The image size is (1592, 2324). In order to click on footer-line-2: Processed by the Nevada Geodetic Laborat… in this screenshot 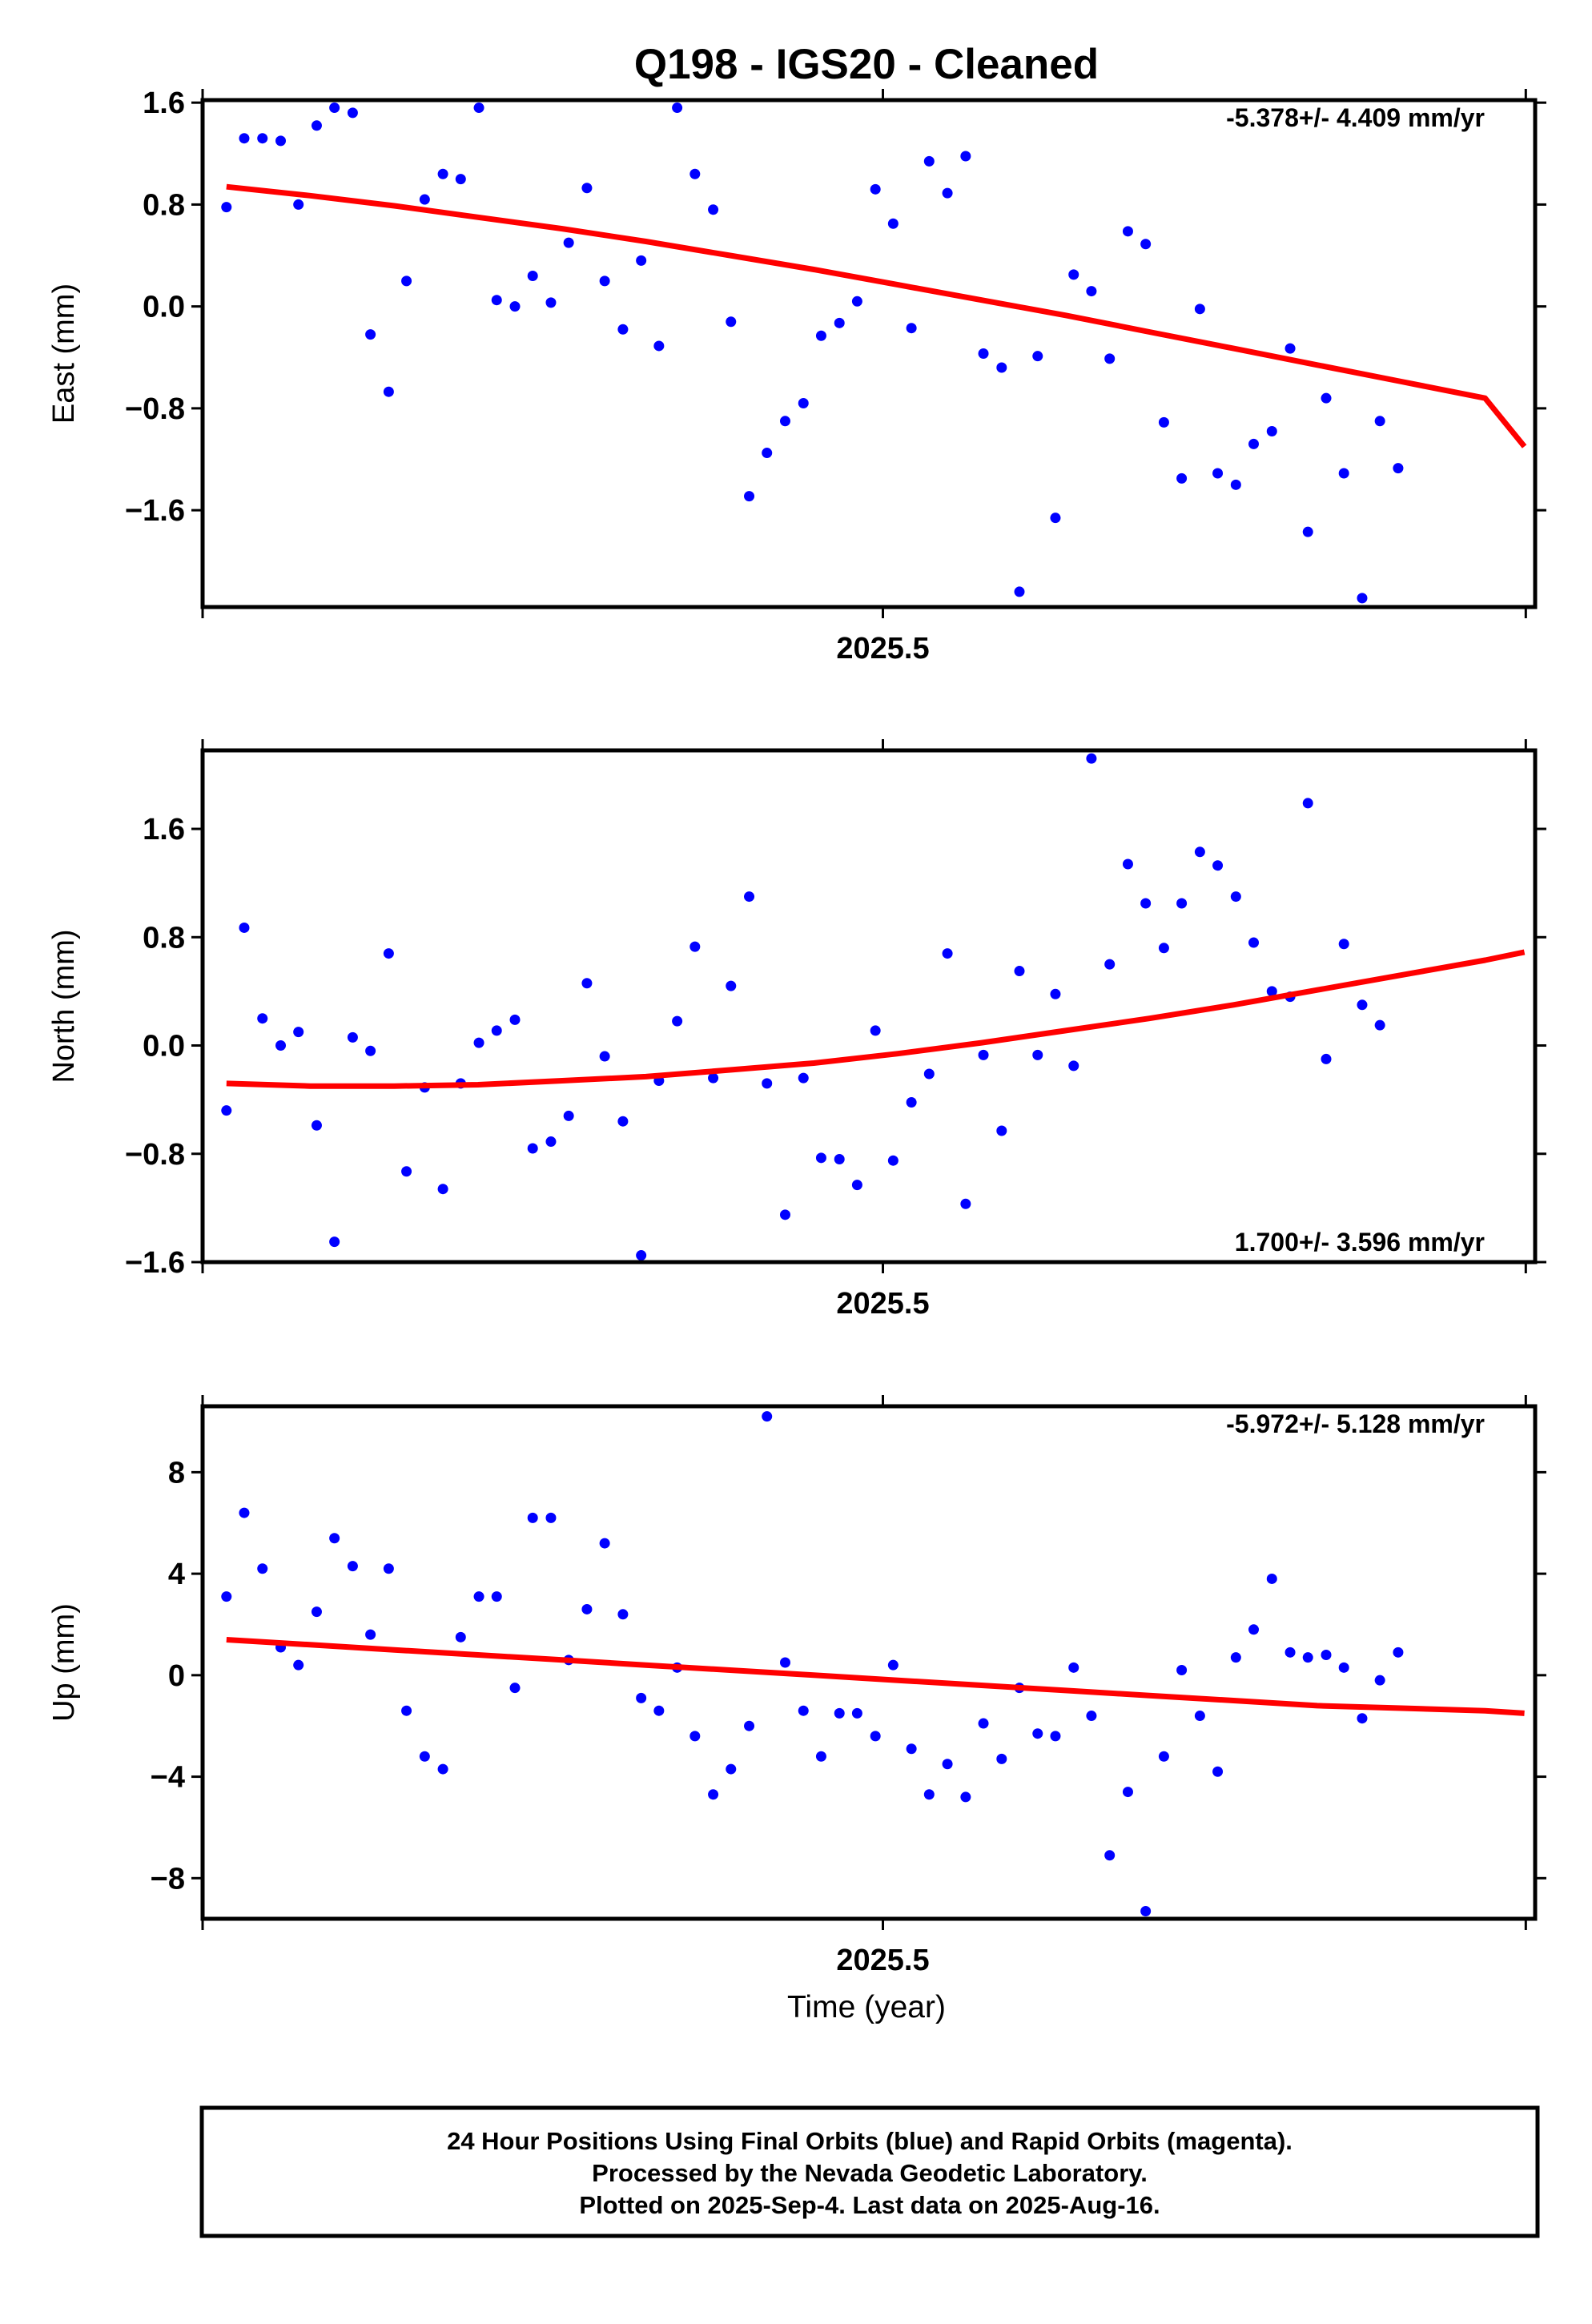, I will do `click(870, 2173)`.